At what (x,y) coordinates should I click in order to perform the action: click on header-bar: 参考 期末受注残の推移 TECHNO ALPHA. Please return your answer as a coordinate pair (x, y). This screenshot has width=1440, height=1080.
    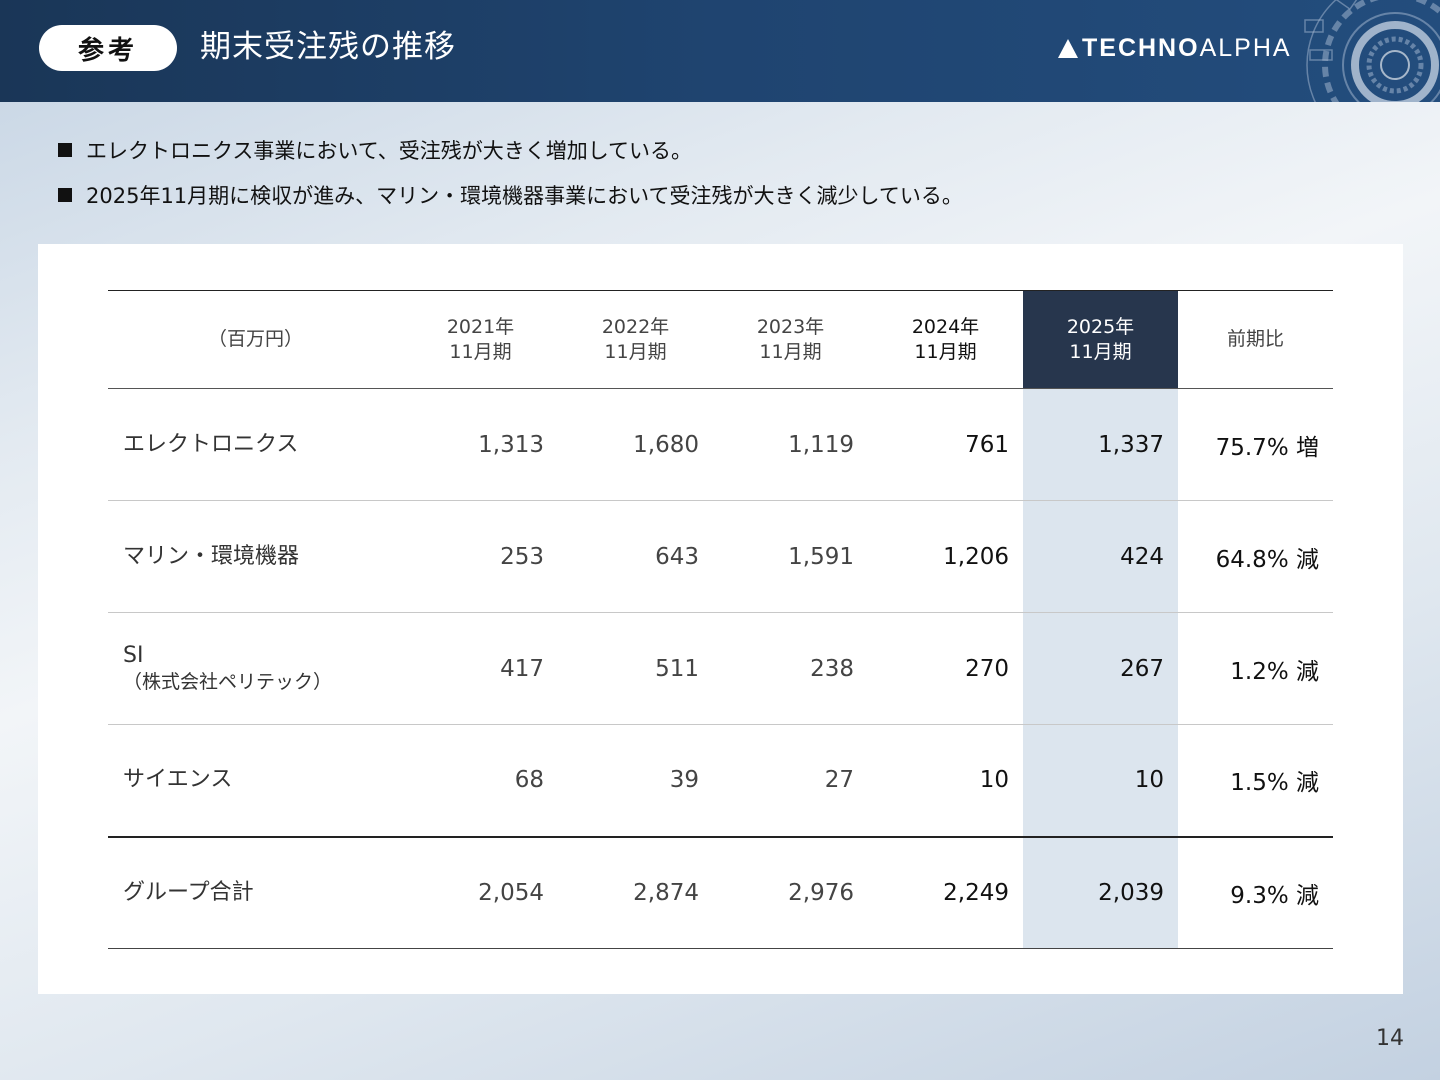
    Looking at the image, I should click on (720, 51).